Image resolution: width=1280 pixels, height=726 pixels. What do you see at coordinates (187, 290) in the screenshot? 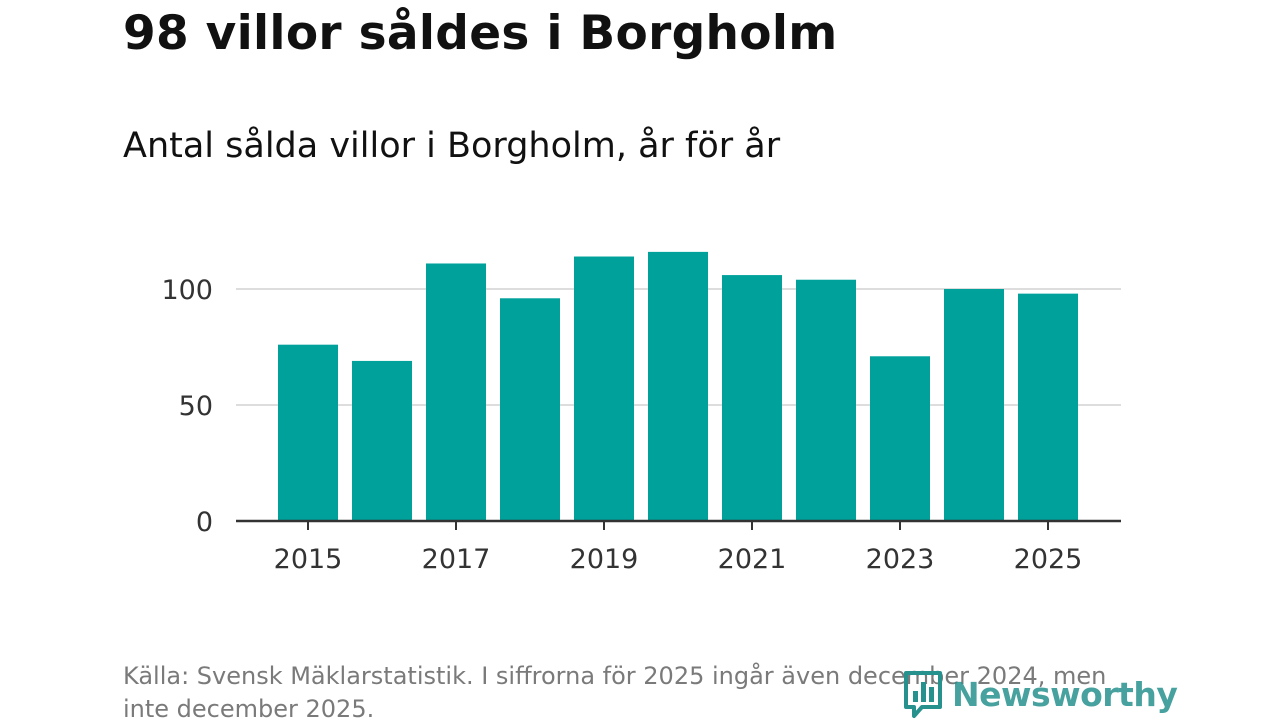
I see `y-tick-label: 100` at bounding box center [187, 290].